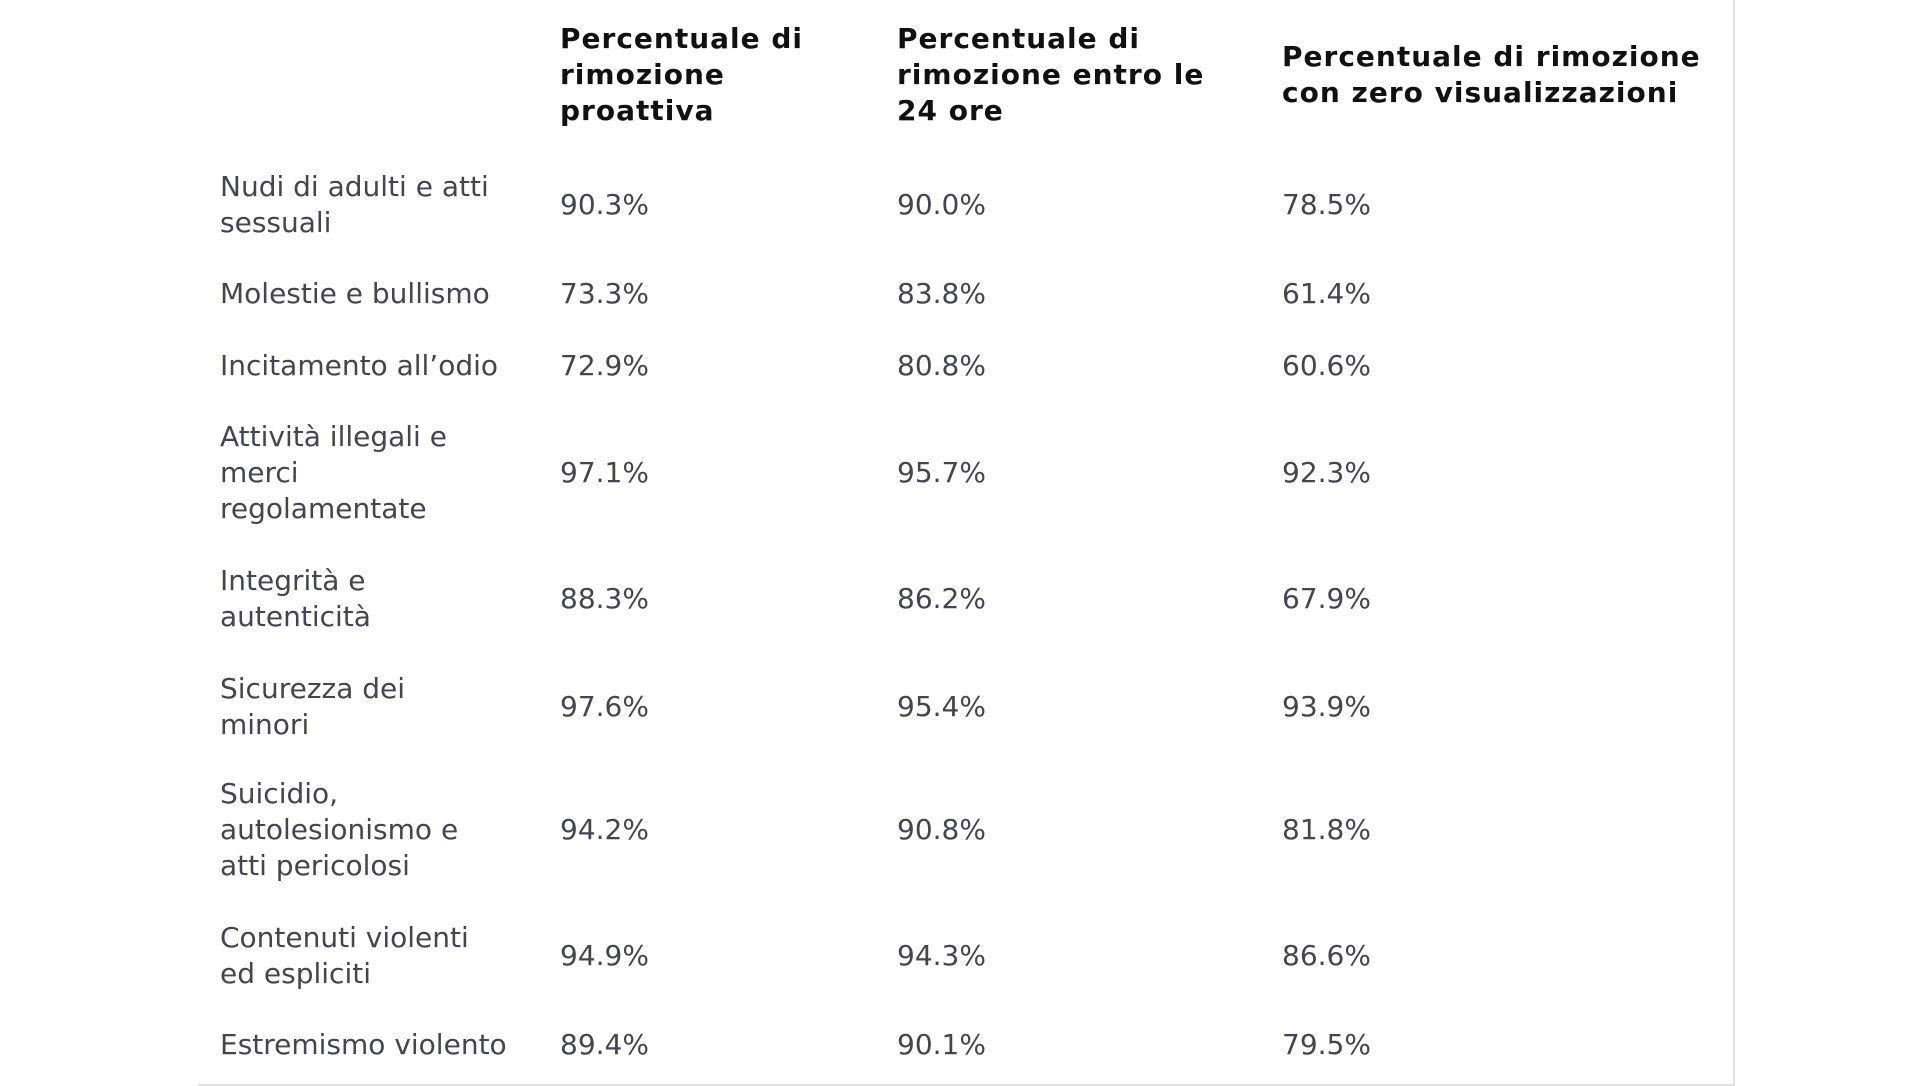  Describe the element at coordinates (1326, 293) in the screenshot. I see `table-cell: 61.4%` at that location.